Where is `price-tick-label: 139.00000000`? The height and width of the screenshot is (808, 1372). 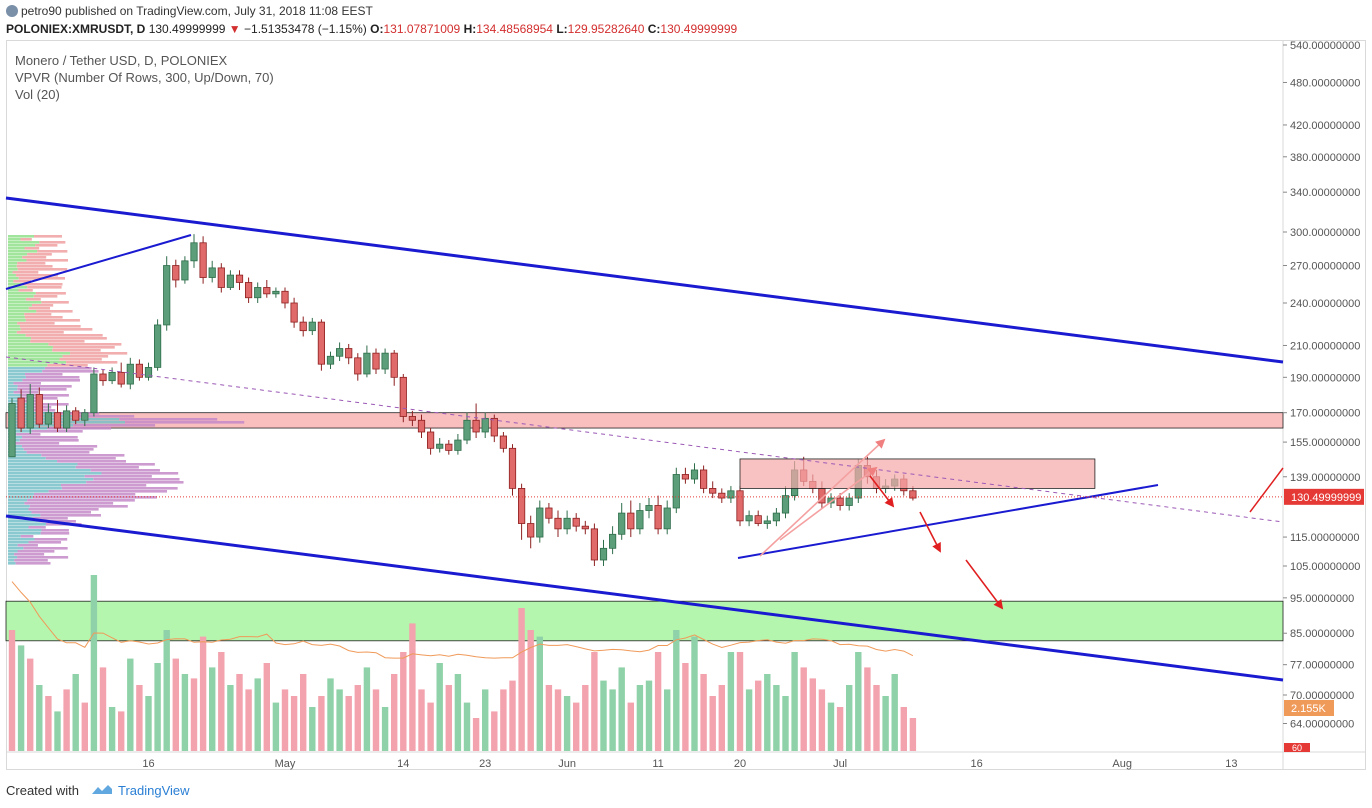
price-tick-label: 139.00000000 is located at coordinates (1325, 478).